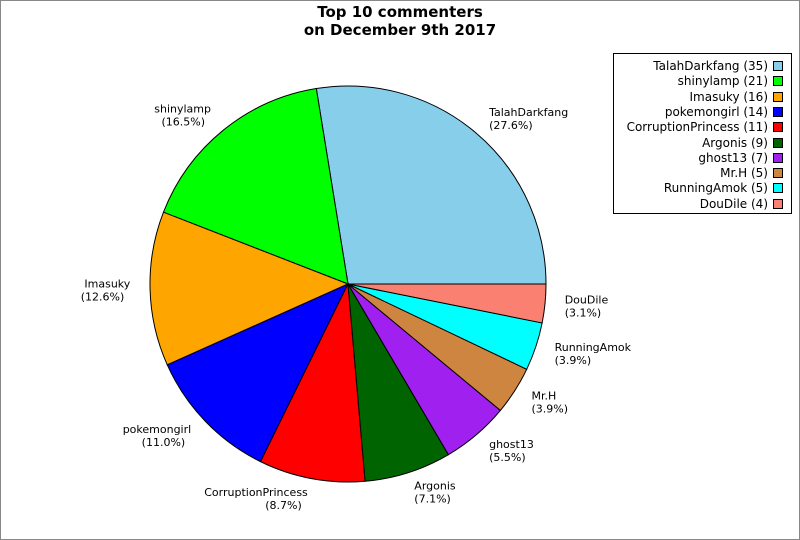 This screenshot has height=540, width=800. What do you see at coordinates (258, 372) in the screenshot?
I see `pie-slice-pokemongirl` at bounding box center [258, 372].